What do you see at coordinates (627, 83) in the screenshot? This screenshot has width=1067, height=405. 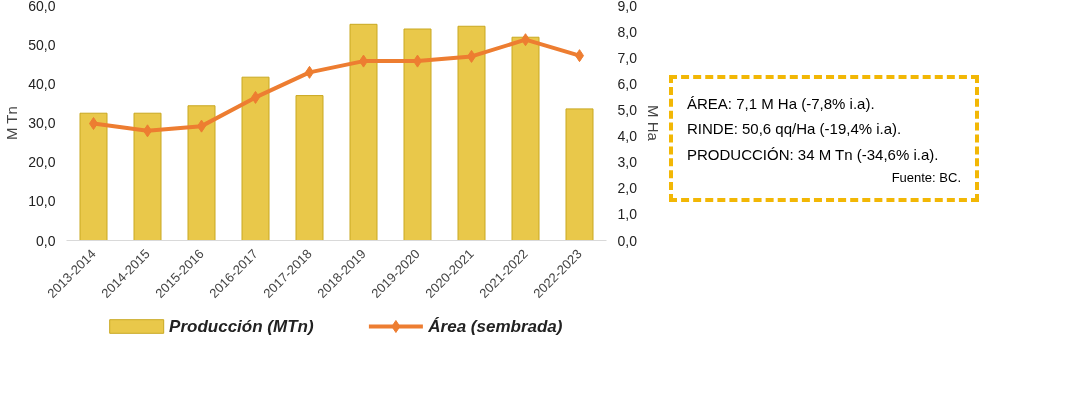 I see `y2-tick-label: 6,0` at bounding box center [627, 83].